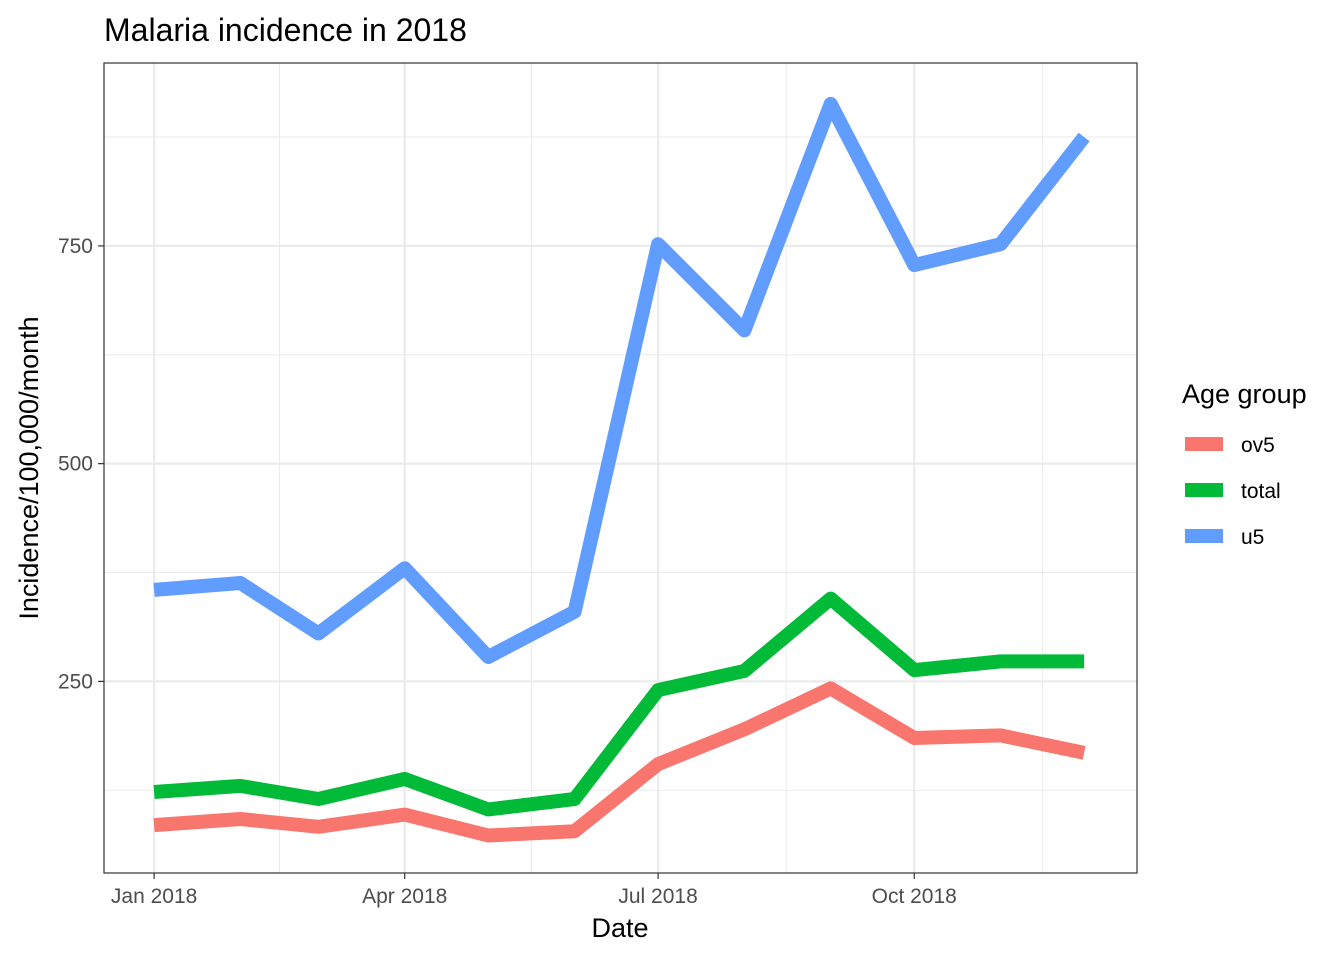  What do you see at coordinates (1261, 491) in the screenshot?
I see `legend-label-total: total` at bounding box center [1261, 491].